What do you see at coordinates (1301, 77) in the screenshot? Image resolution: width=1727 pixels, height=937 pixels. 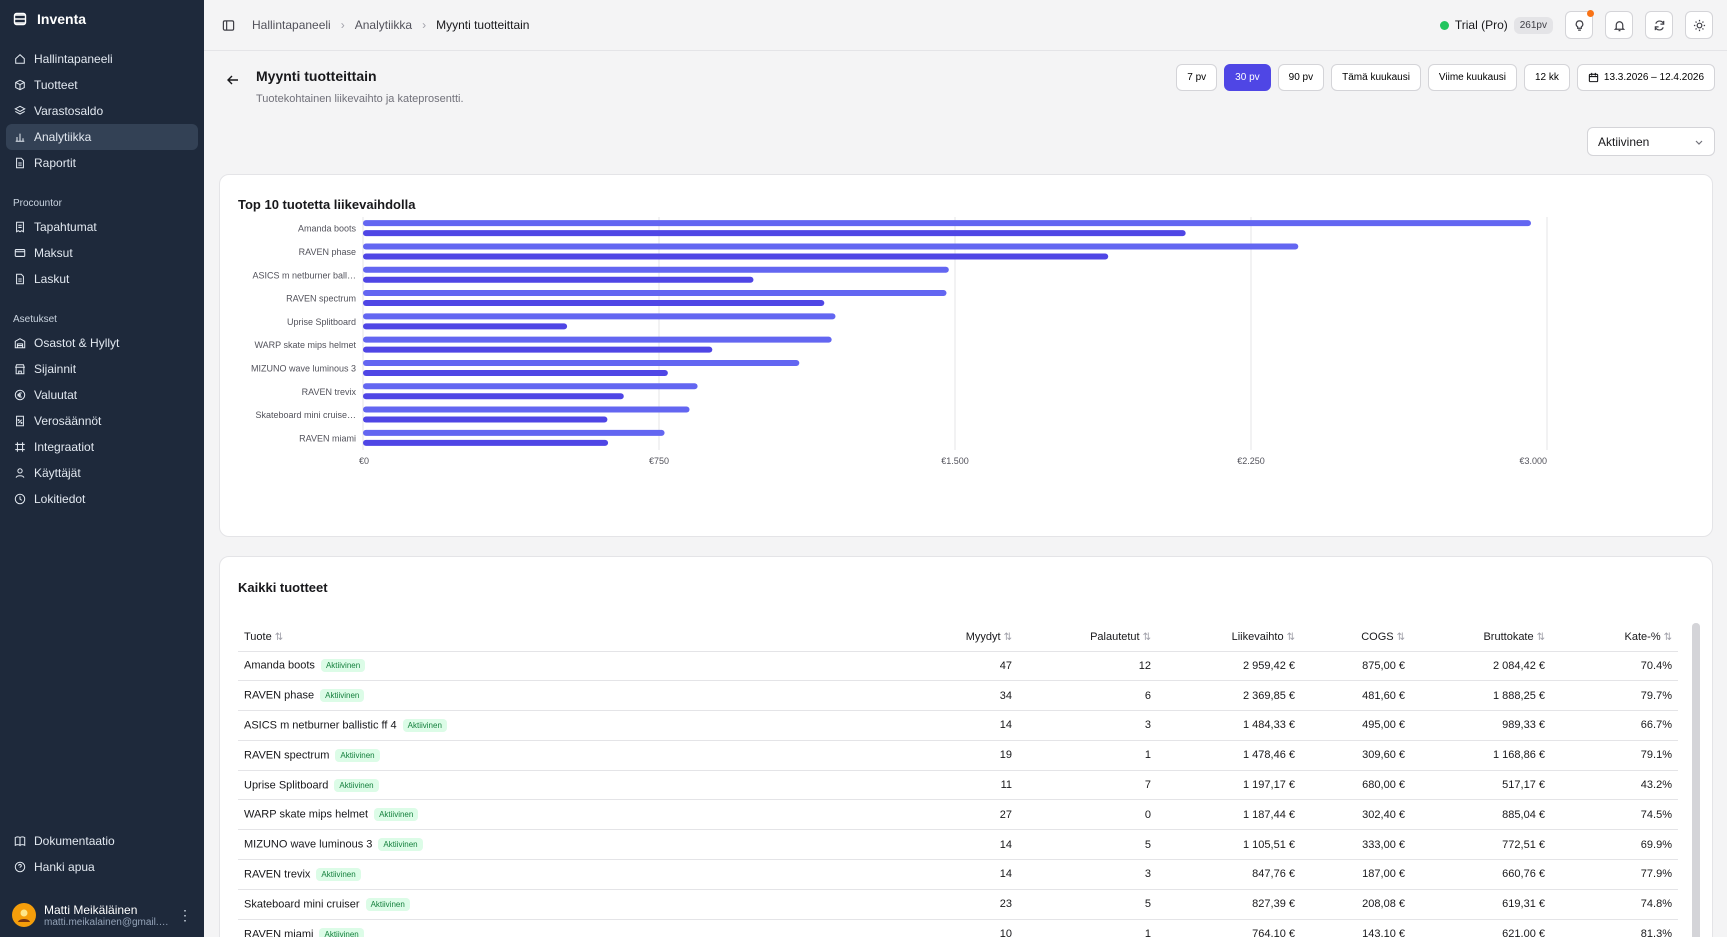 I see `range-button-90d: 90 pv` at bounding box center [1301, 77].